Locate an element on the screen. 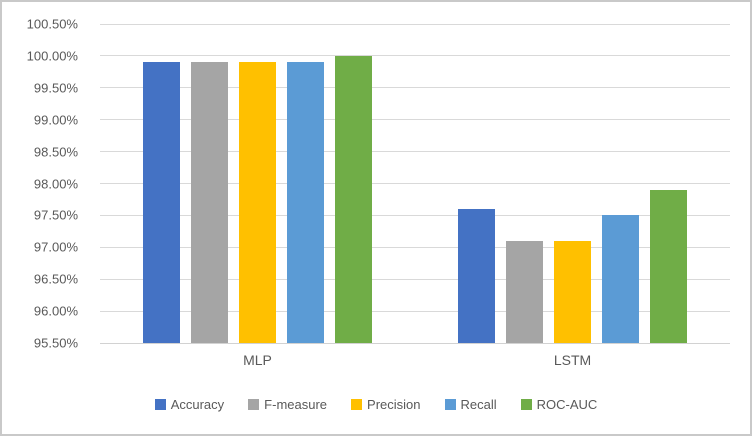 The height and width of the screenshot is (436, 752). bar-mlp-precision is located at coordinates (257, 202).